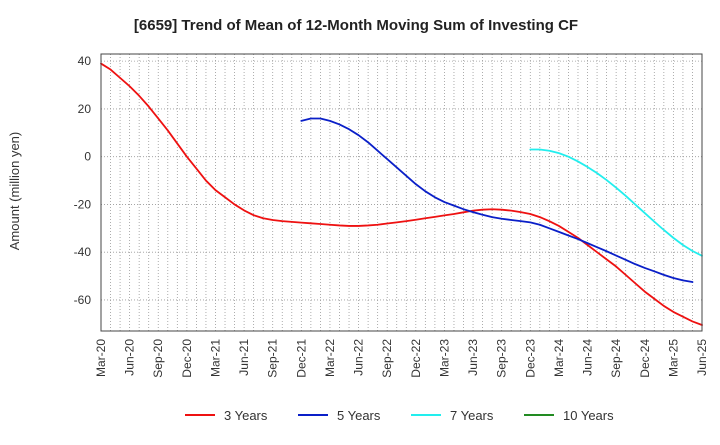  What do you see at coordinates (702, 357) in the screenshot?
I see `x-tick-label: Jun-25` at bounding box center [702, 357].